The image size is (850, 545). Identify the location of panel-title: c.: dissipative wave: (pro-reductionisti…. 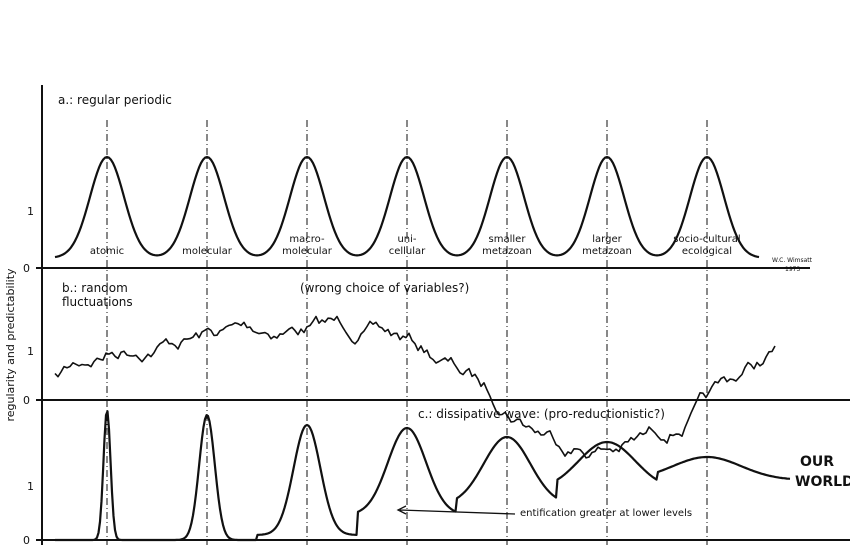
(541, 414).